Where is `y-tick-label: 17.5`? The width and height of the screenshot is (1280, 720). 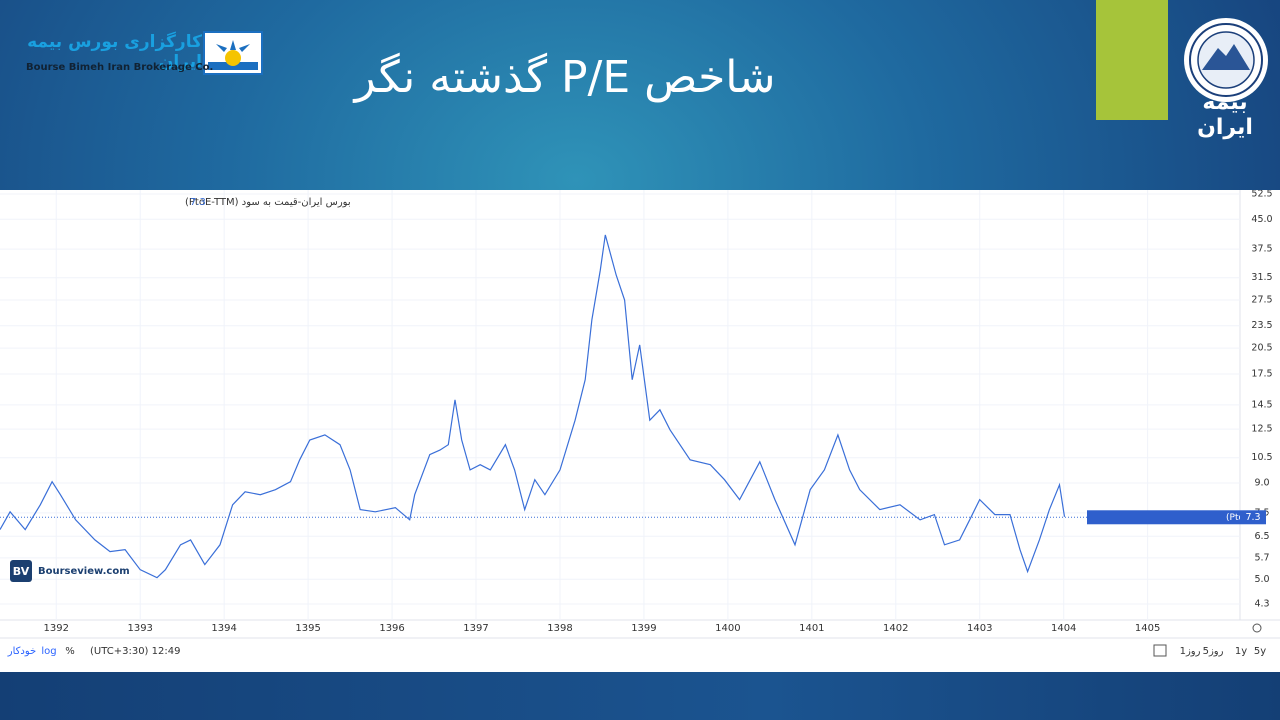 y-tick-label: 17.5 is located at coordinates (1261, 374).